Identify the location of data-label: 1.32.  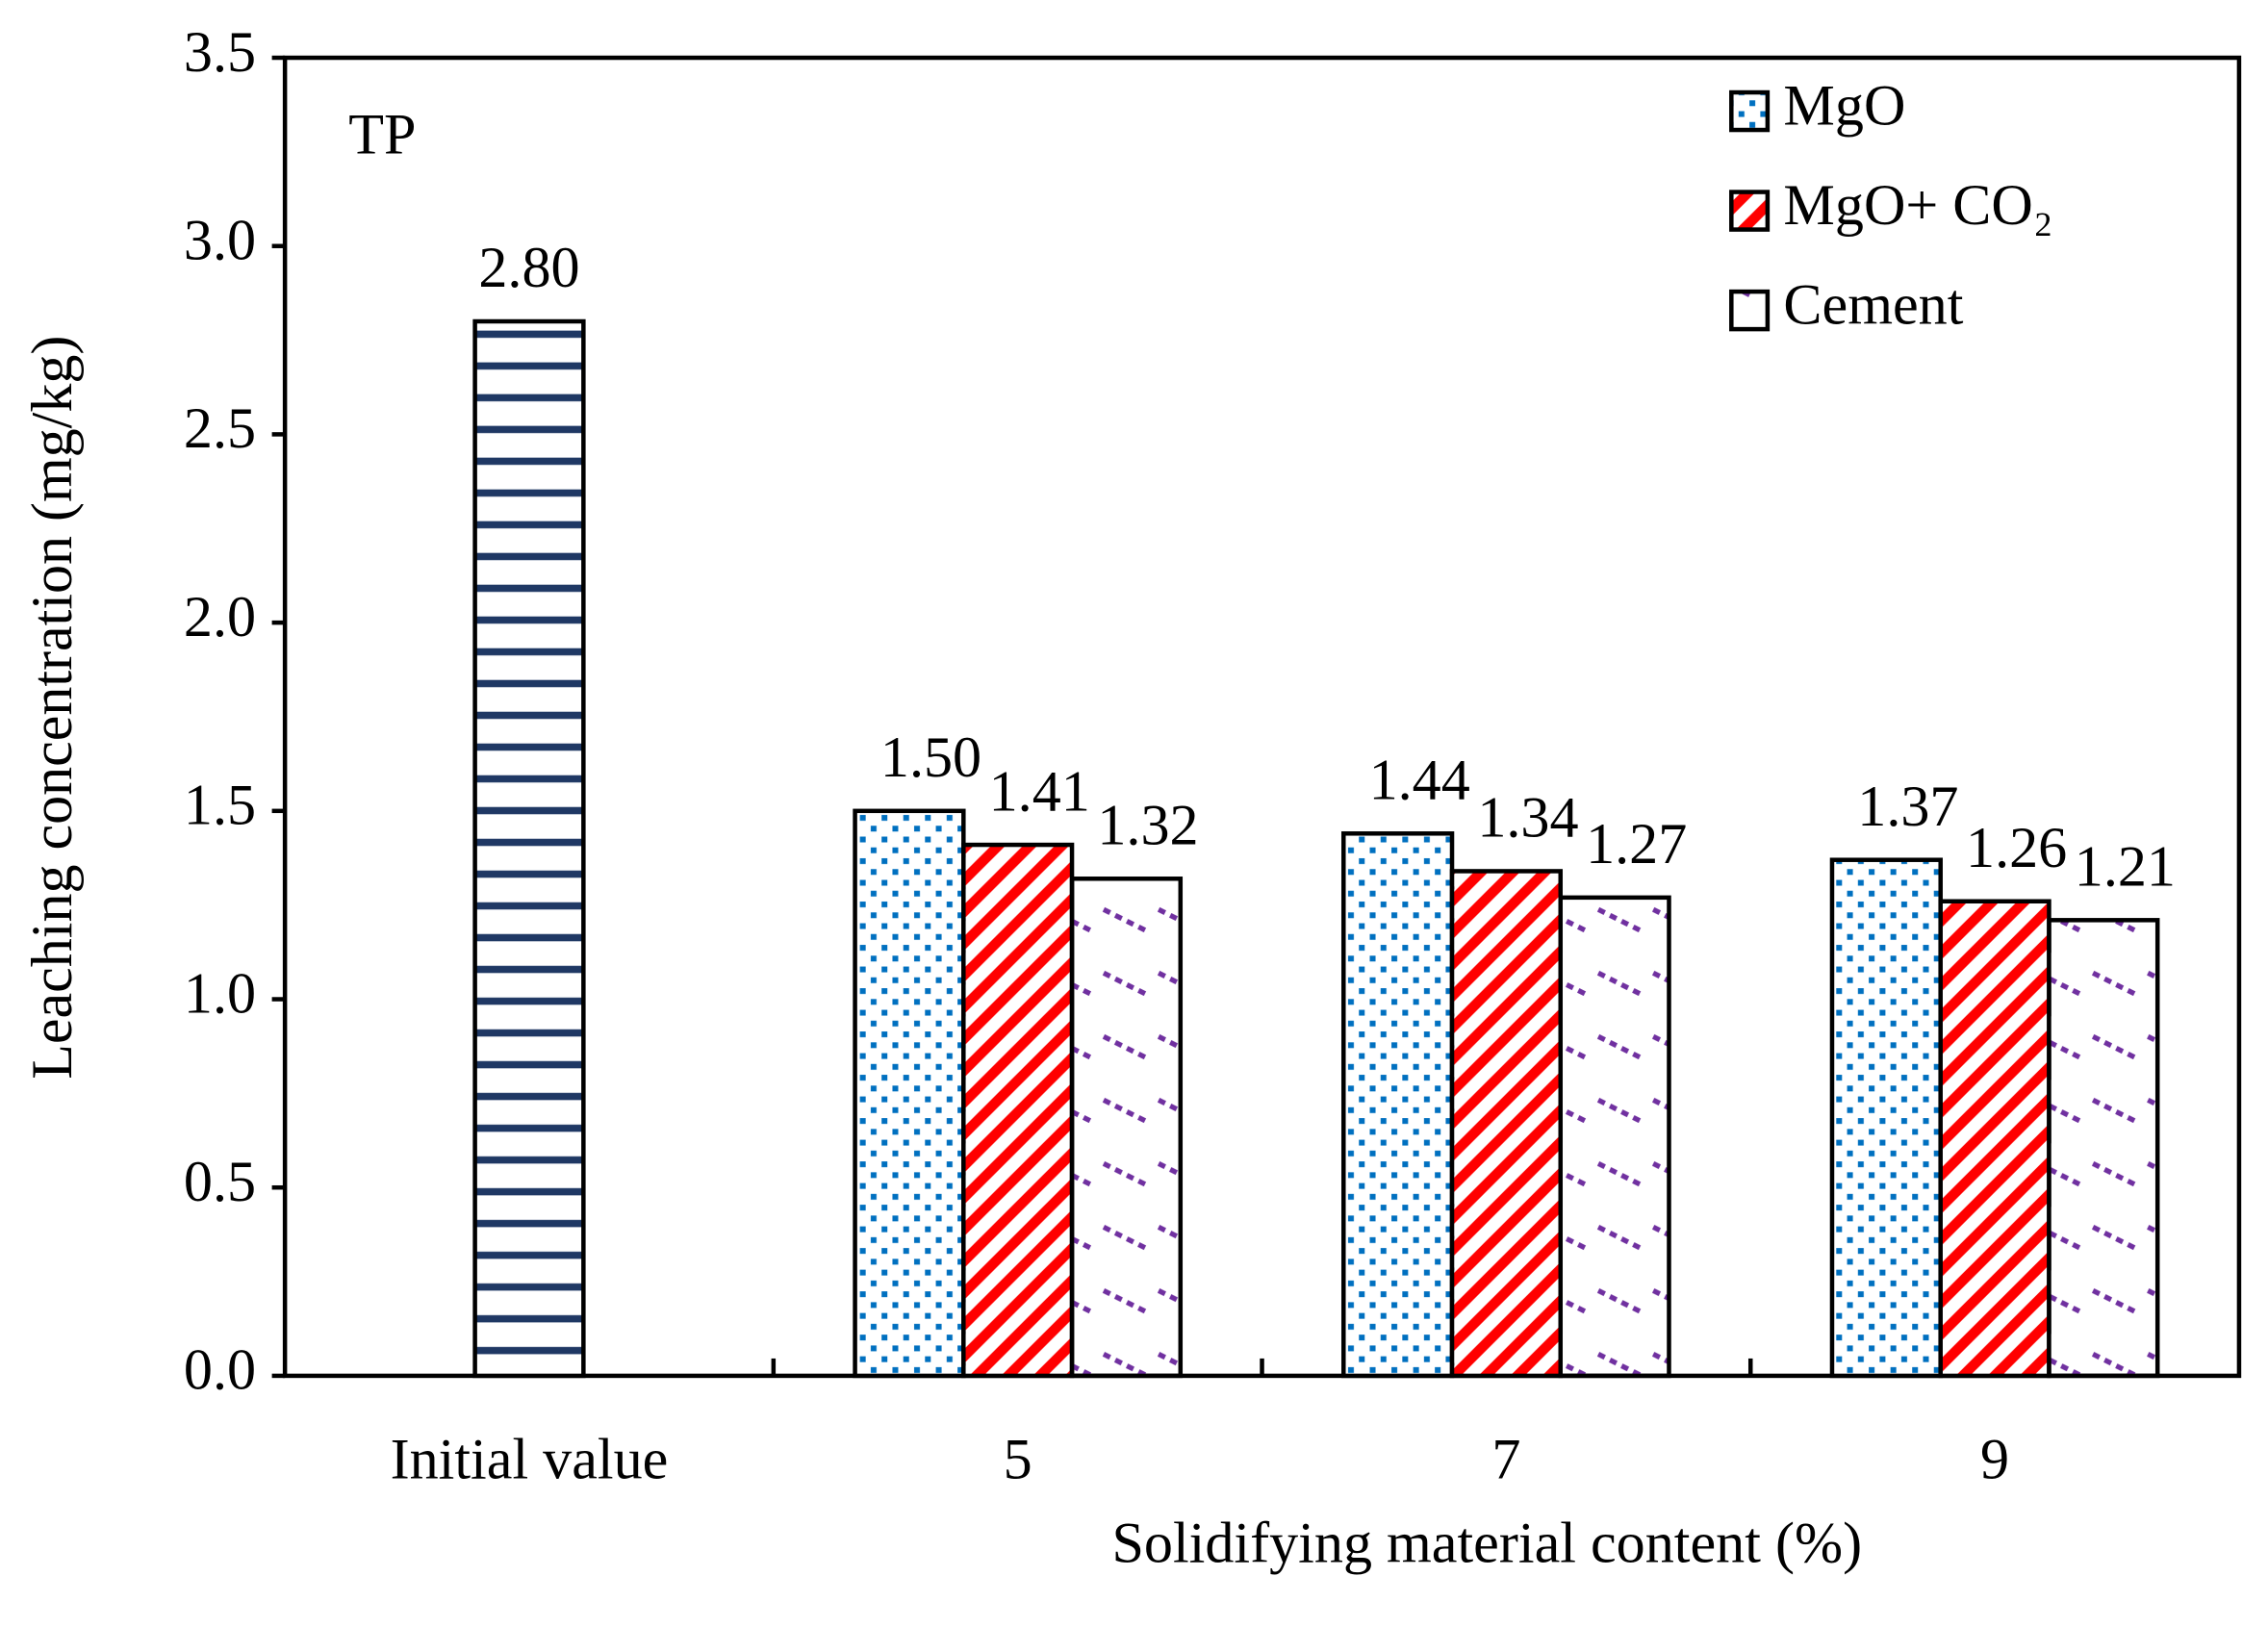
(1147, 825).